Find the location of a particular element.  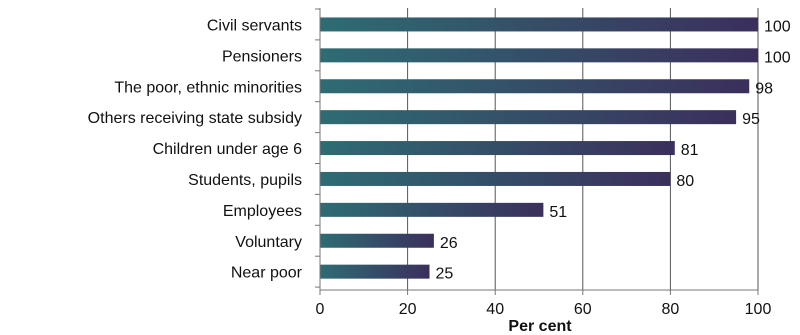

x-tick-label: 40 is located at coordinates (495, 309).